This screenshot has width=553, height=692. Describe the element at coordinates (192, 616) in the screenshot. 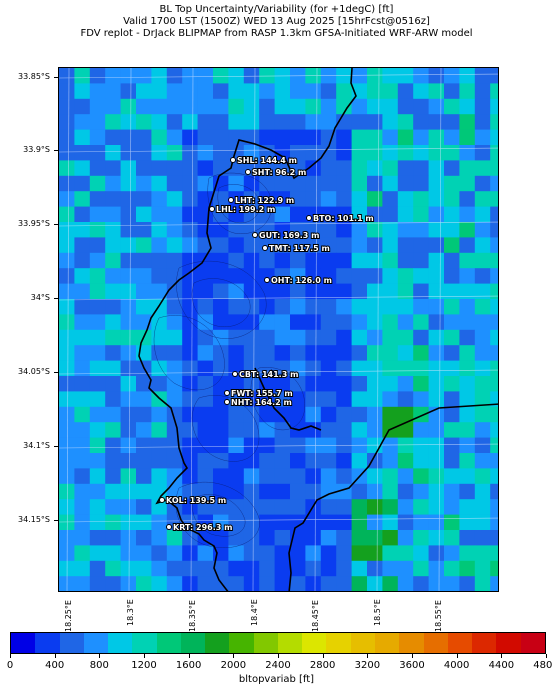

I see `lon-label-18.35: 18.35°E` at that location.